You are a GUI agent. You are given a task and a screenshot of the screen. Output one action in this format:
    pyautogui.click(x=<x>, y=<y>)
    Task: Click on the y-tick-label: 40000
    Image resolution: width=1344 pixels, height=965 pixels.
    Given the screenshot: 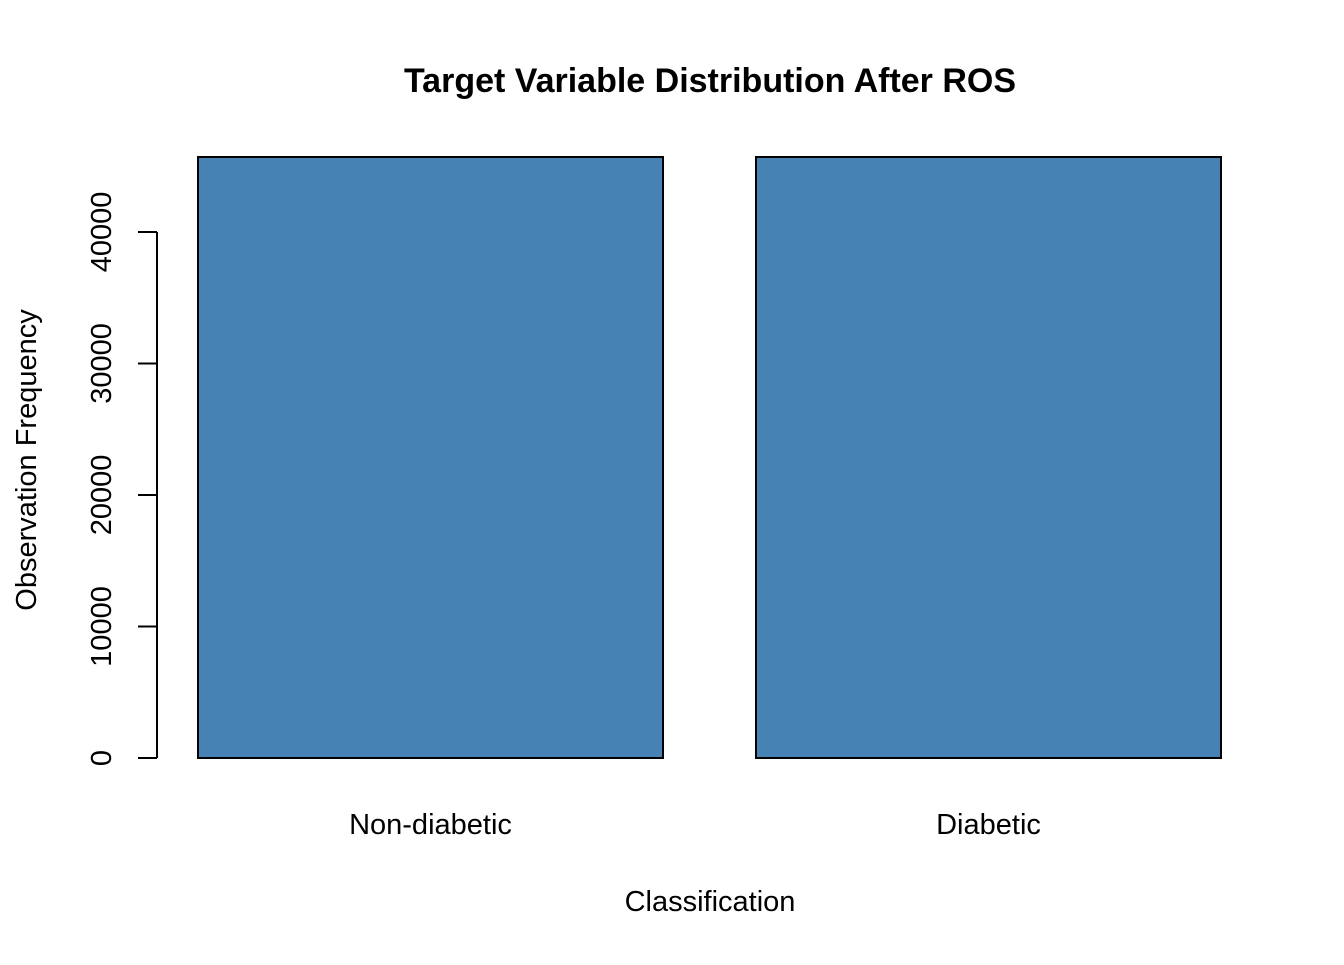 What is the action you would take?
    pyautogui.click(x=102, y=232)
    